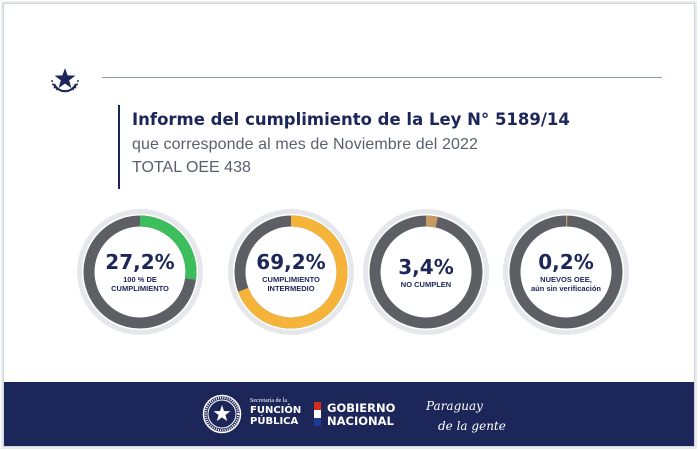  Describe the element at coordinates (566, 284) in the screenshot. I see `gauge-label: NUEVOS OEE, aún sin verificación` at that location.